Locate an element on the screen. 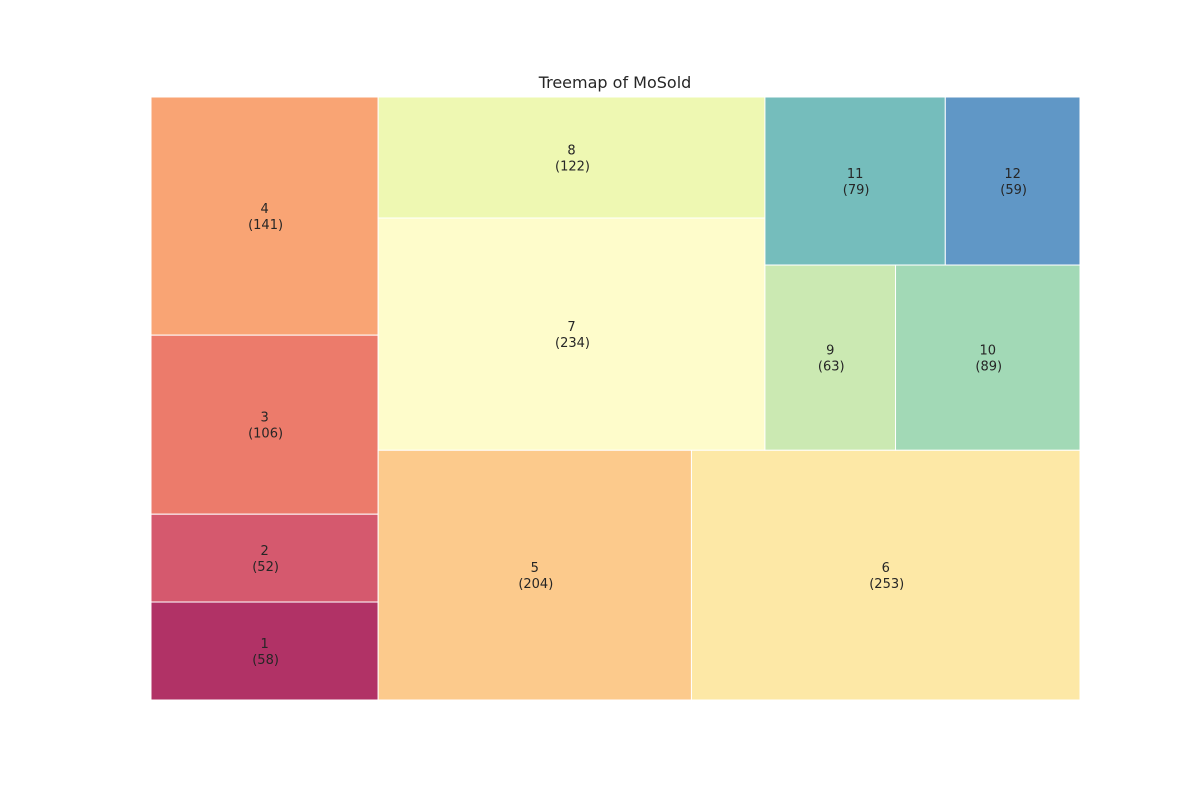  tile-label-8: 8 is located at coordinates (571, 151).